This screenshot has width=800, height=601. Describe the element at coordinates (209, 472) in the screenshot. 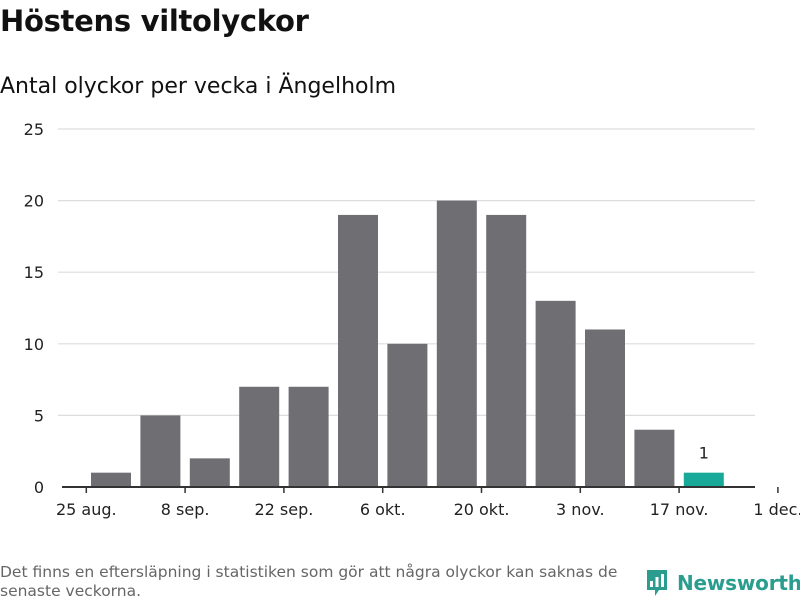

I see `bar-15-sep-` at that location.